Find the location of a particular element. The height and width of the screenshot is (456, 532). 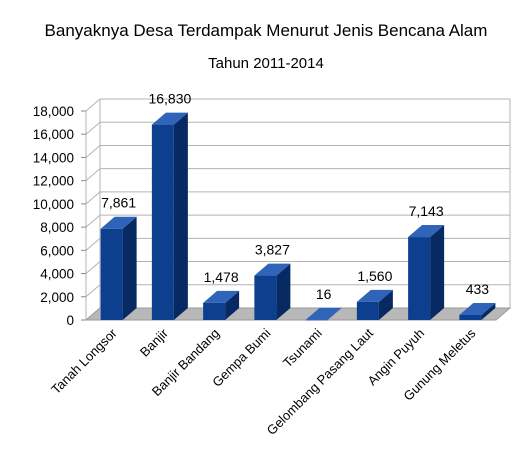

category-label: Gelombang Pasang Laut is located at coordinates (320, 381).